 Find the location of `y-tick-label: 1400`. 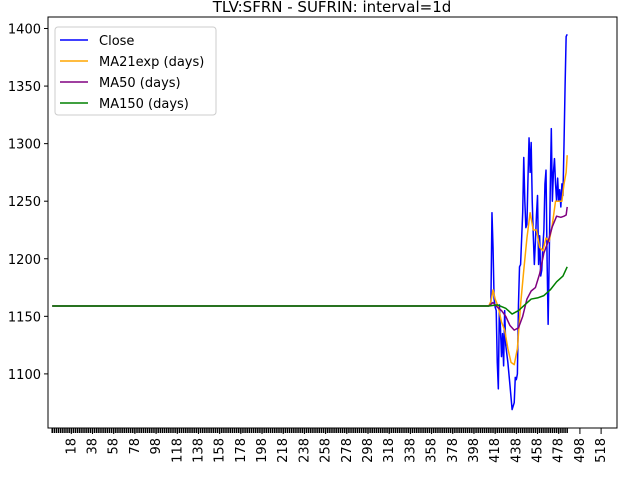

y-tick-label: 1400 is located at coordinates (24, 30).